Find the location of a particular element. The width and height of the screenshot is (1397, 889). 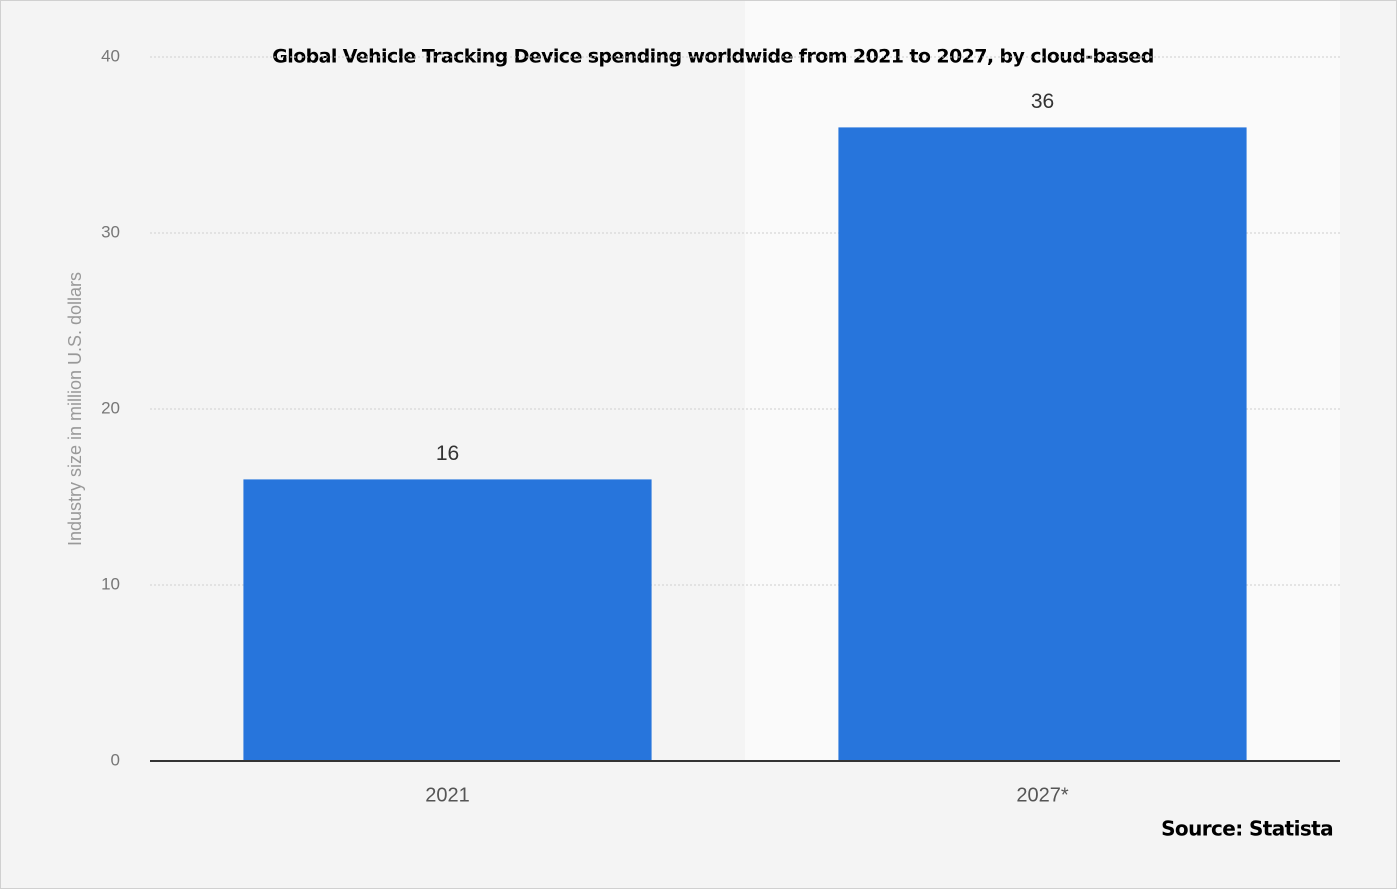

y-tick-label: 40 is located at coordinates (110, 55).